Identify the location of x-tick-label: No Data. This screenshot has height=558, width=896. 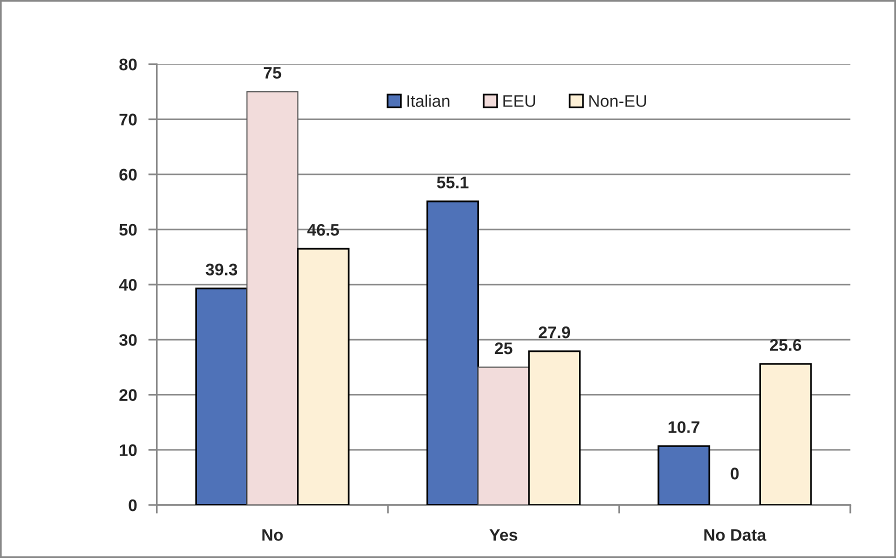
(735, 535).